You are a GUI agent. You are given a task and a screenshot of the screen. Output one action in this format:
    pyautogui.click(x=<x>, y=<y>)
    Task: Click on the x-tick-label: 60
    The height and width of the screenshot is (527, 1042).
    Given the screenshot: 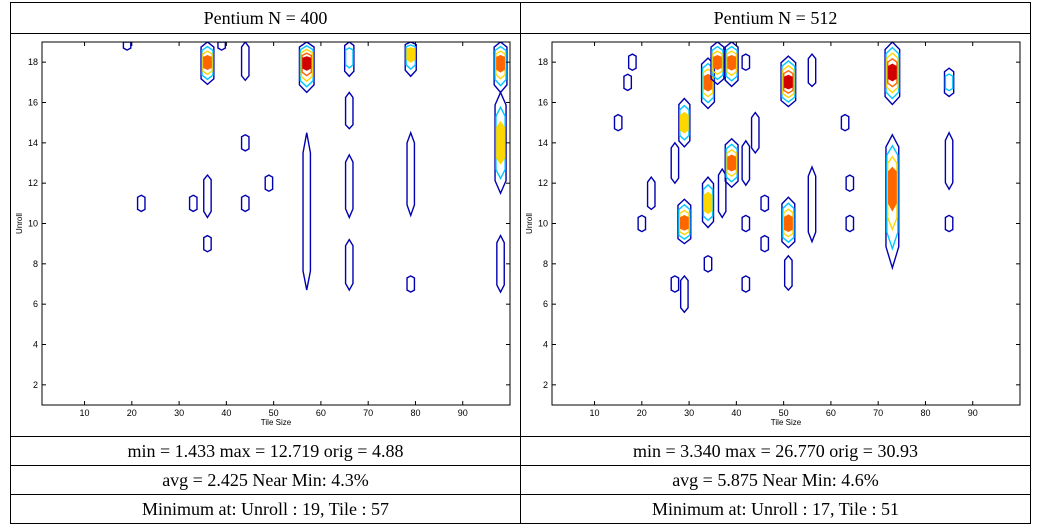 What is the action you would take?
    pyautogui.click(x=320, y=413)
    